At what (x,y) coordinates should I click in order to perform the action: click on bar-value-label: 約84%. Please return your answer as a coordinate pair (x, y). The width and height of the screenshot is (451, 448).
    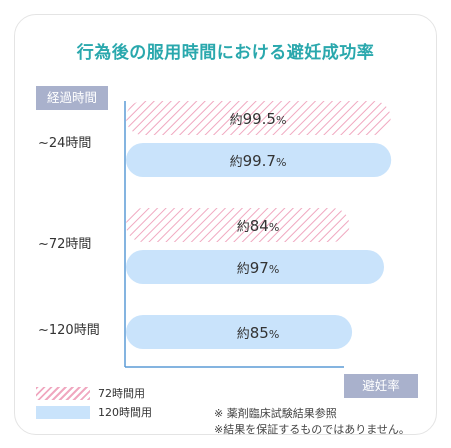
    Looking at the image, I should click on (258, 226).